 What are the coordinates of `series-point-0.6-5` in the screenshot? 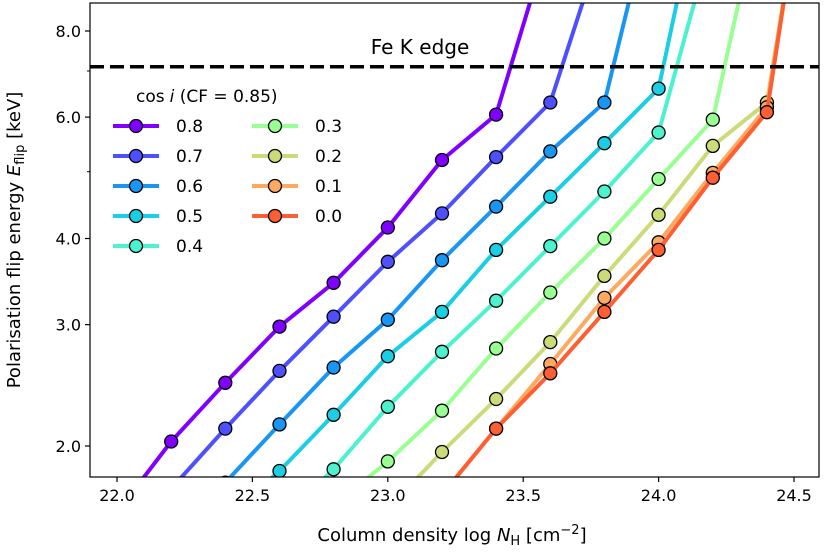 It's located at (496, 206).